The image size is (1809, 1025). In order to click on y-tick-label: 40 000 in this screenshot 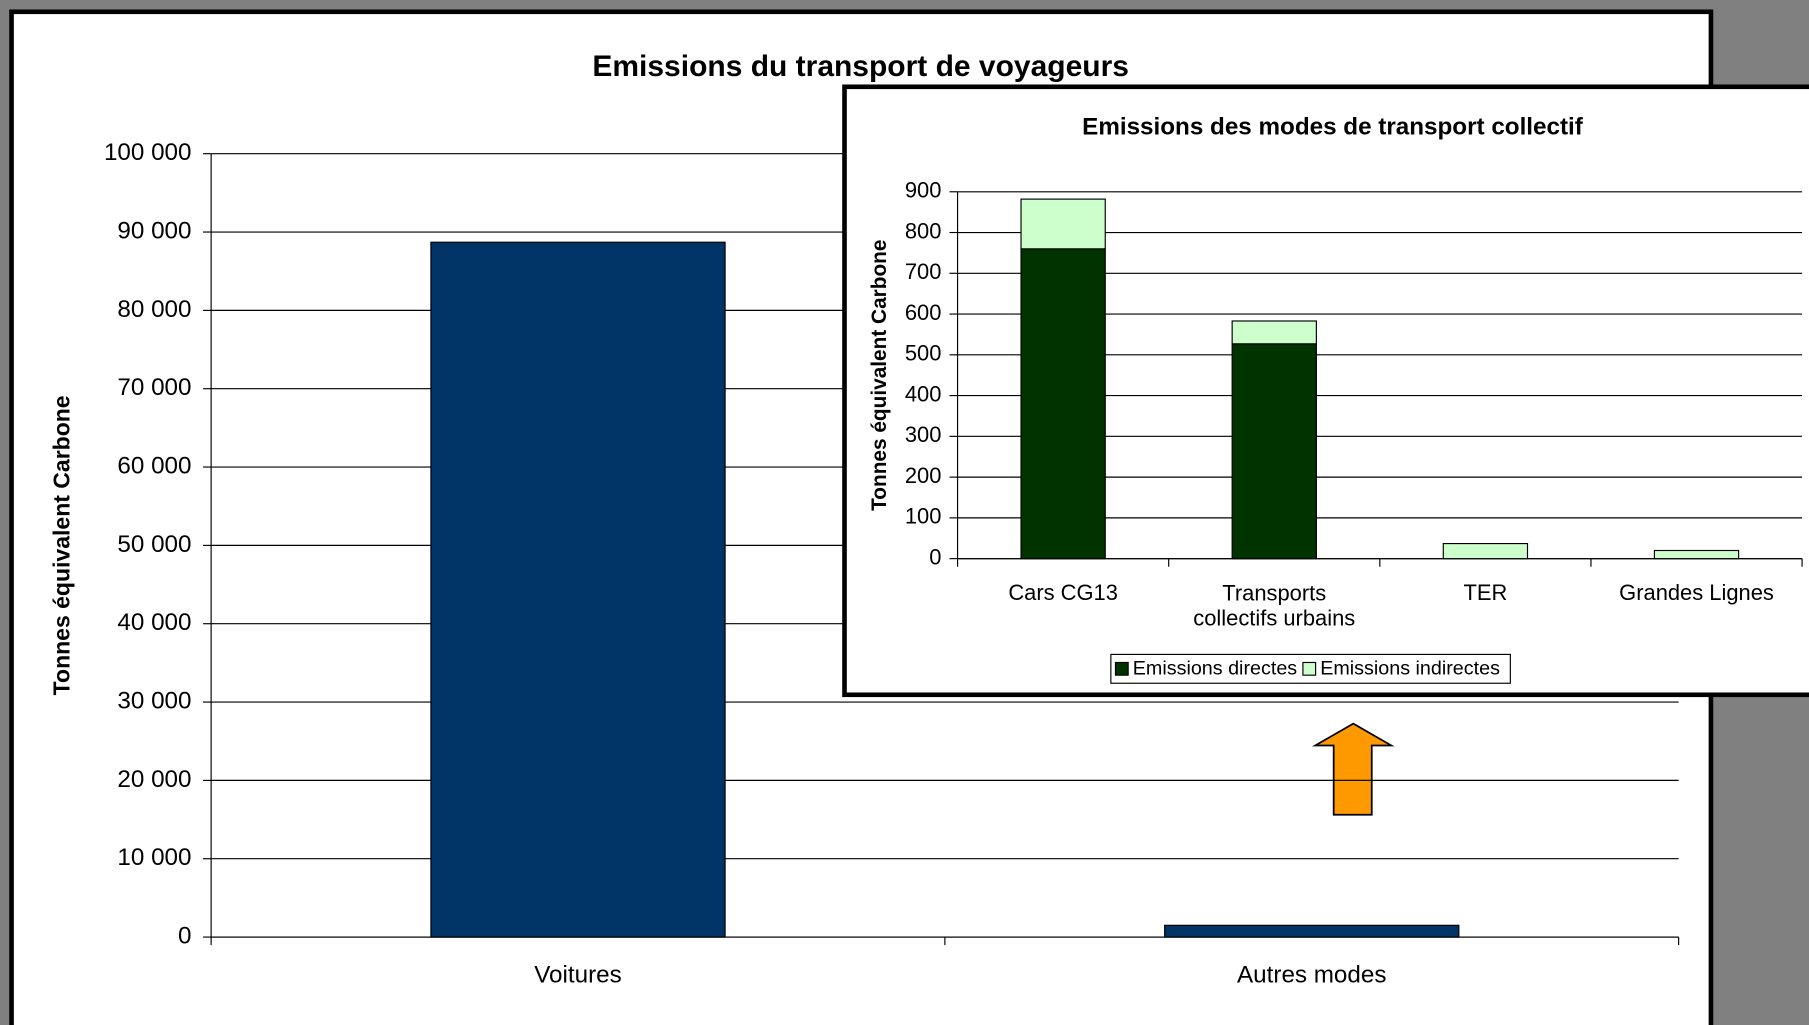, I will do `click(154, 622)`.